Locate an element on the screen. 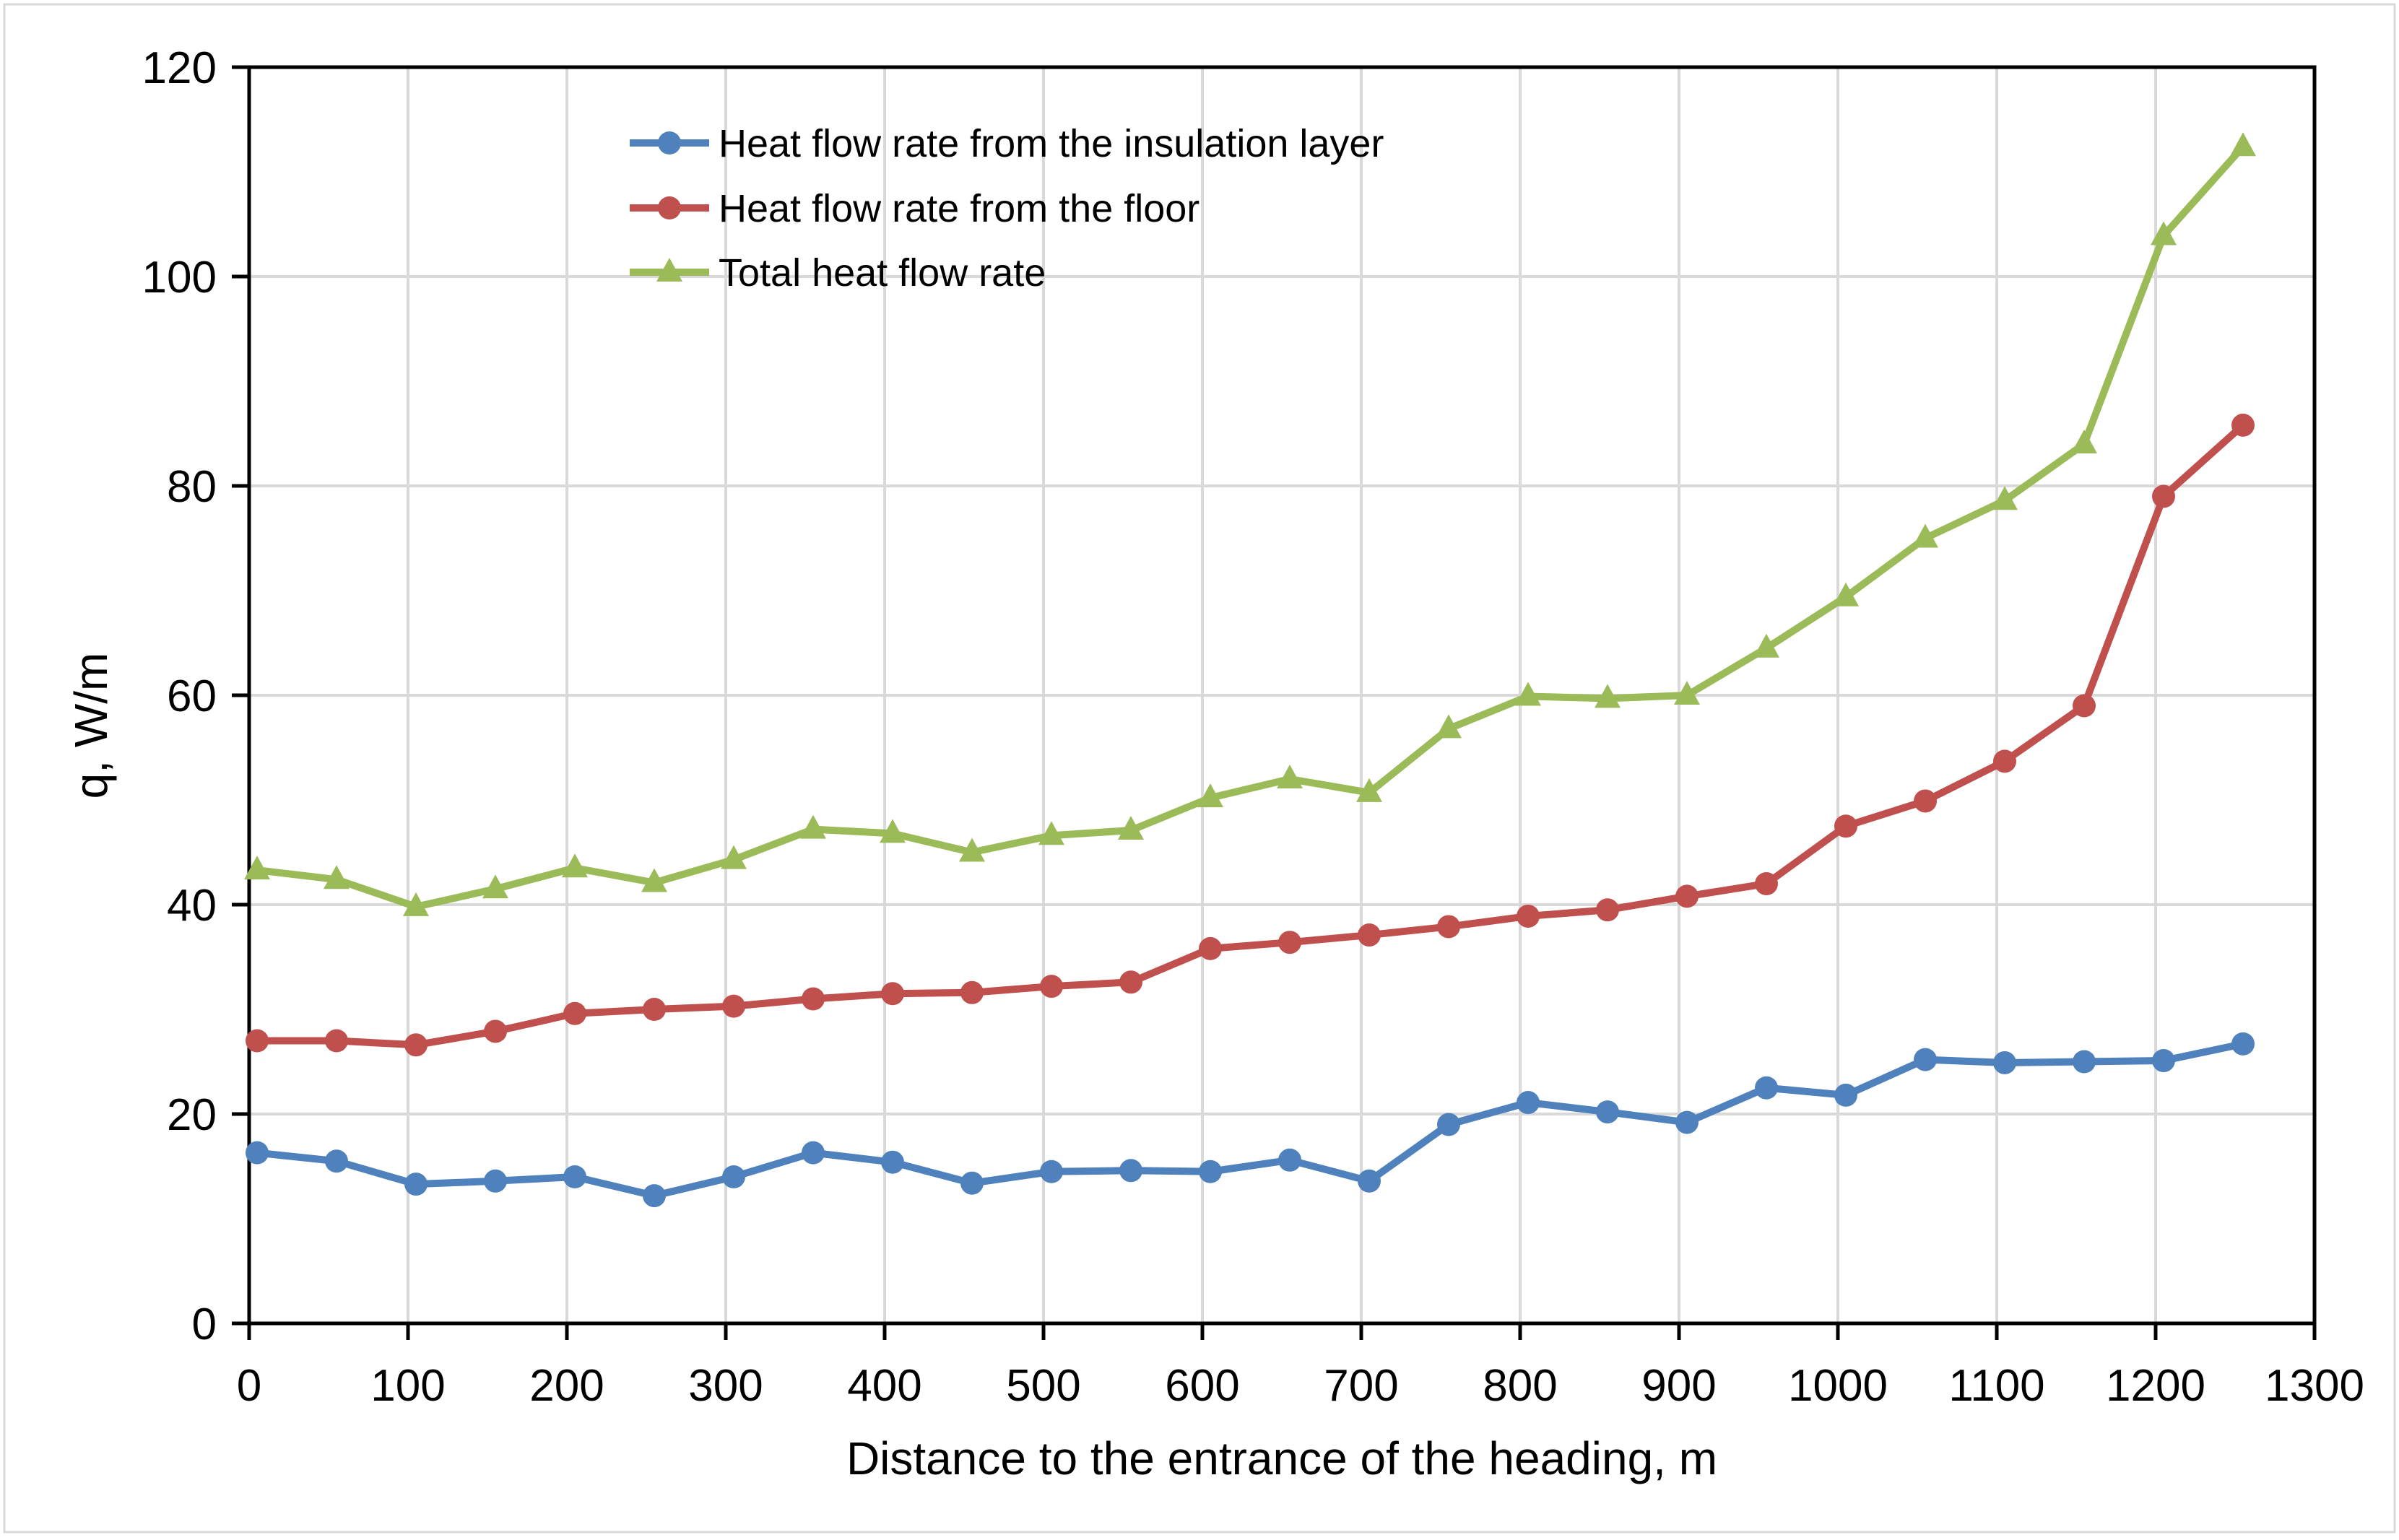 The height and width of the screenshot is (1540, 2399). x-tick-label: 200 is located at coordinates (566, 1386).